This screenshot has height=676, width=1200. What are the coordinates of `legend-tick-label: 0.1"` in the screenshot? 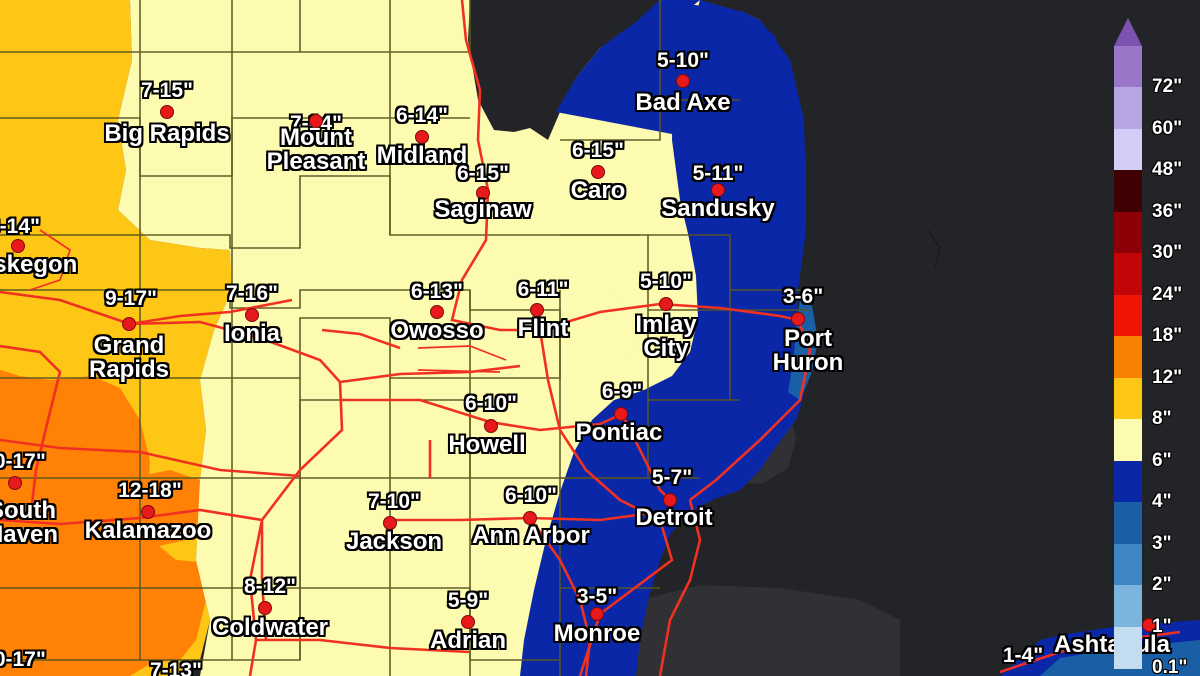 It's located at (1170, 666).